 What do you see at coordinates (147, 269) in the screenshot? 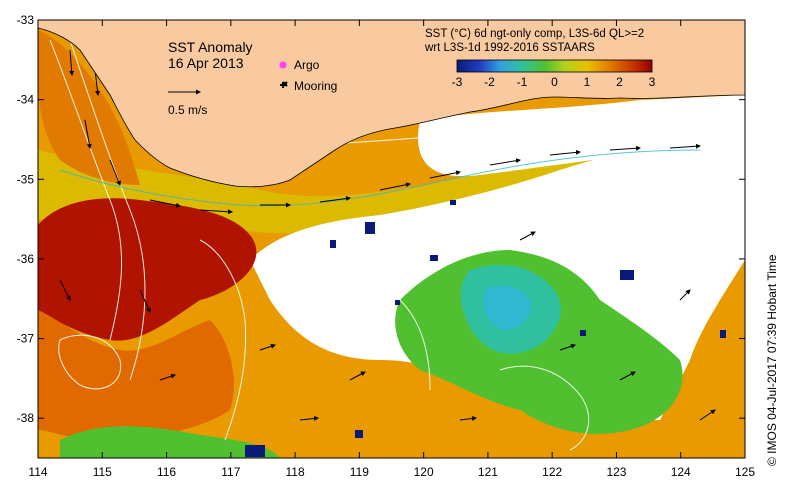
I see `sst-hot-eddy` at bounding box center [147, 269].